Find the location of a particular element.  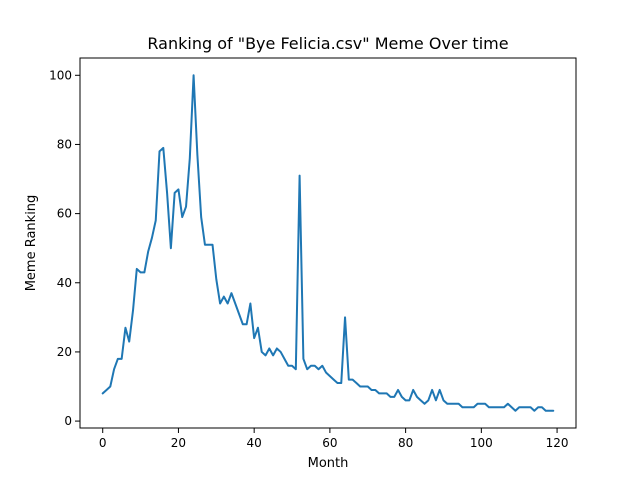

y-tick-label: 80 is located at coordinates (64, 144).